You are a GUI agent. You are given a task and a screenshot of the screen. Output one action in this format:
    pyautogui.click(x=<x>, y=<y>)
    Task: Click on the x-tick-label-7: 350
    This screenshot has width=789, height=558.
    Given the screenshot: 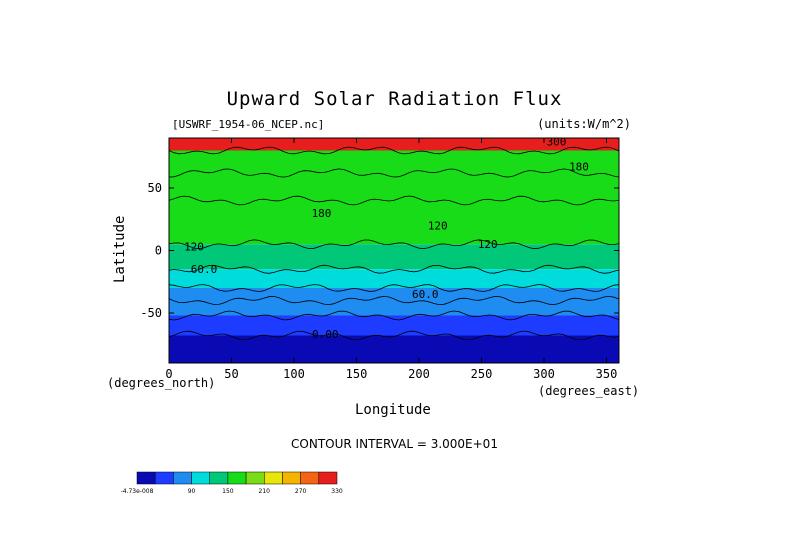 What is the action you would take?
    pyautogui.click(x=607, y=374)
    